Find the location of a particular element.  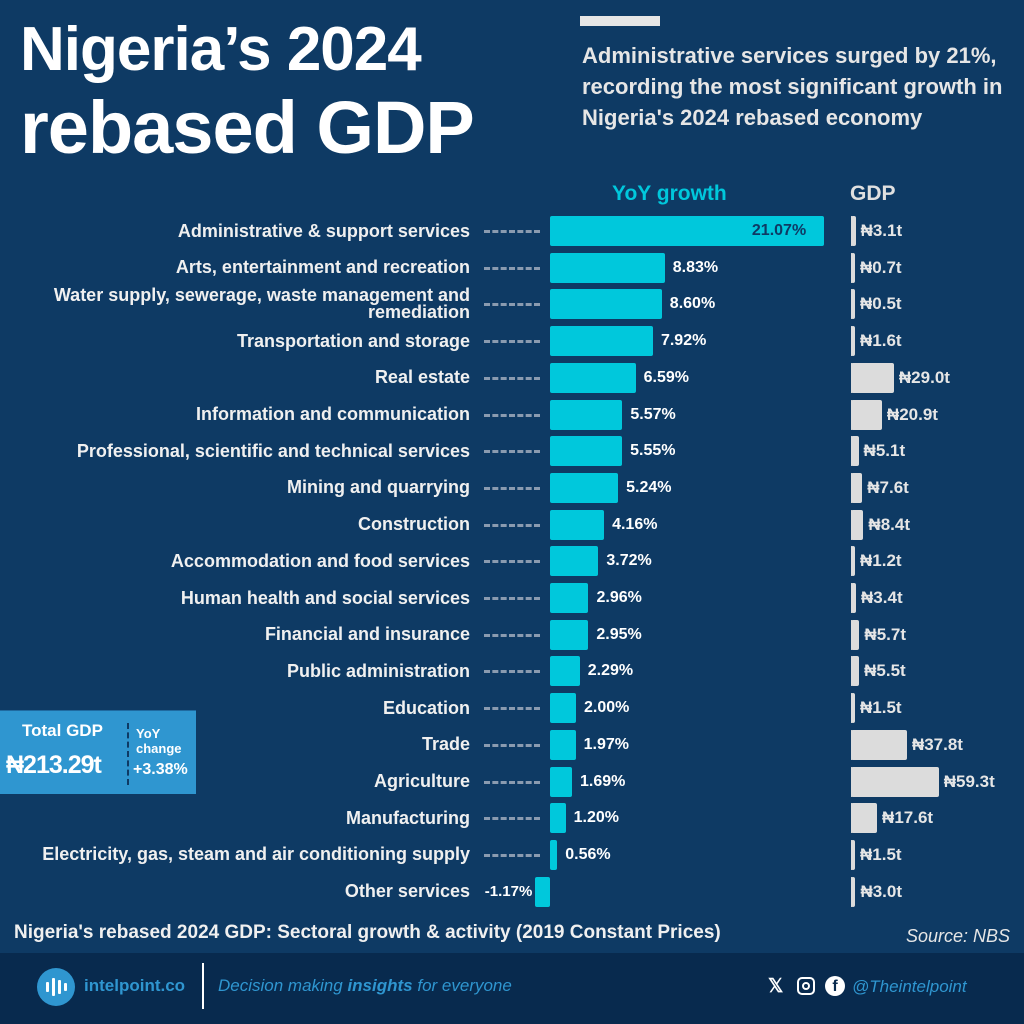

gdp-value-label: ₦1.6t is located at coordinates (881, 341).